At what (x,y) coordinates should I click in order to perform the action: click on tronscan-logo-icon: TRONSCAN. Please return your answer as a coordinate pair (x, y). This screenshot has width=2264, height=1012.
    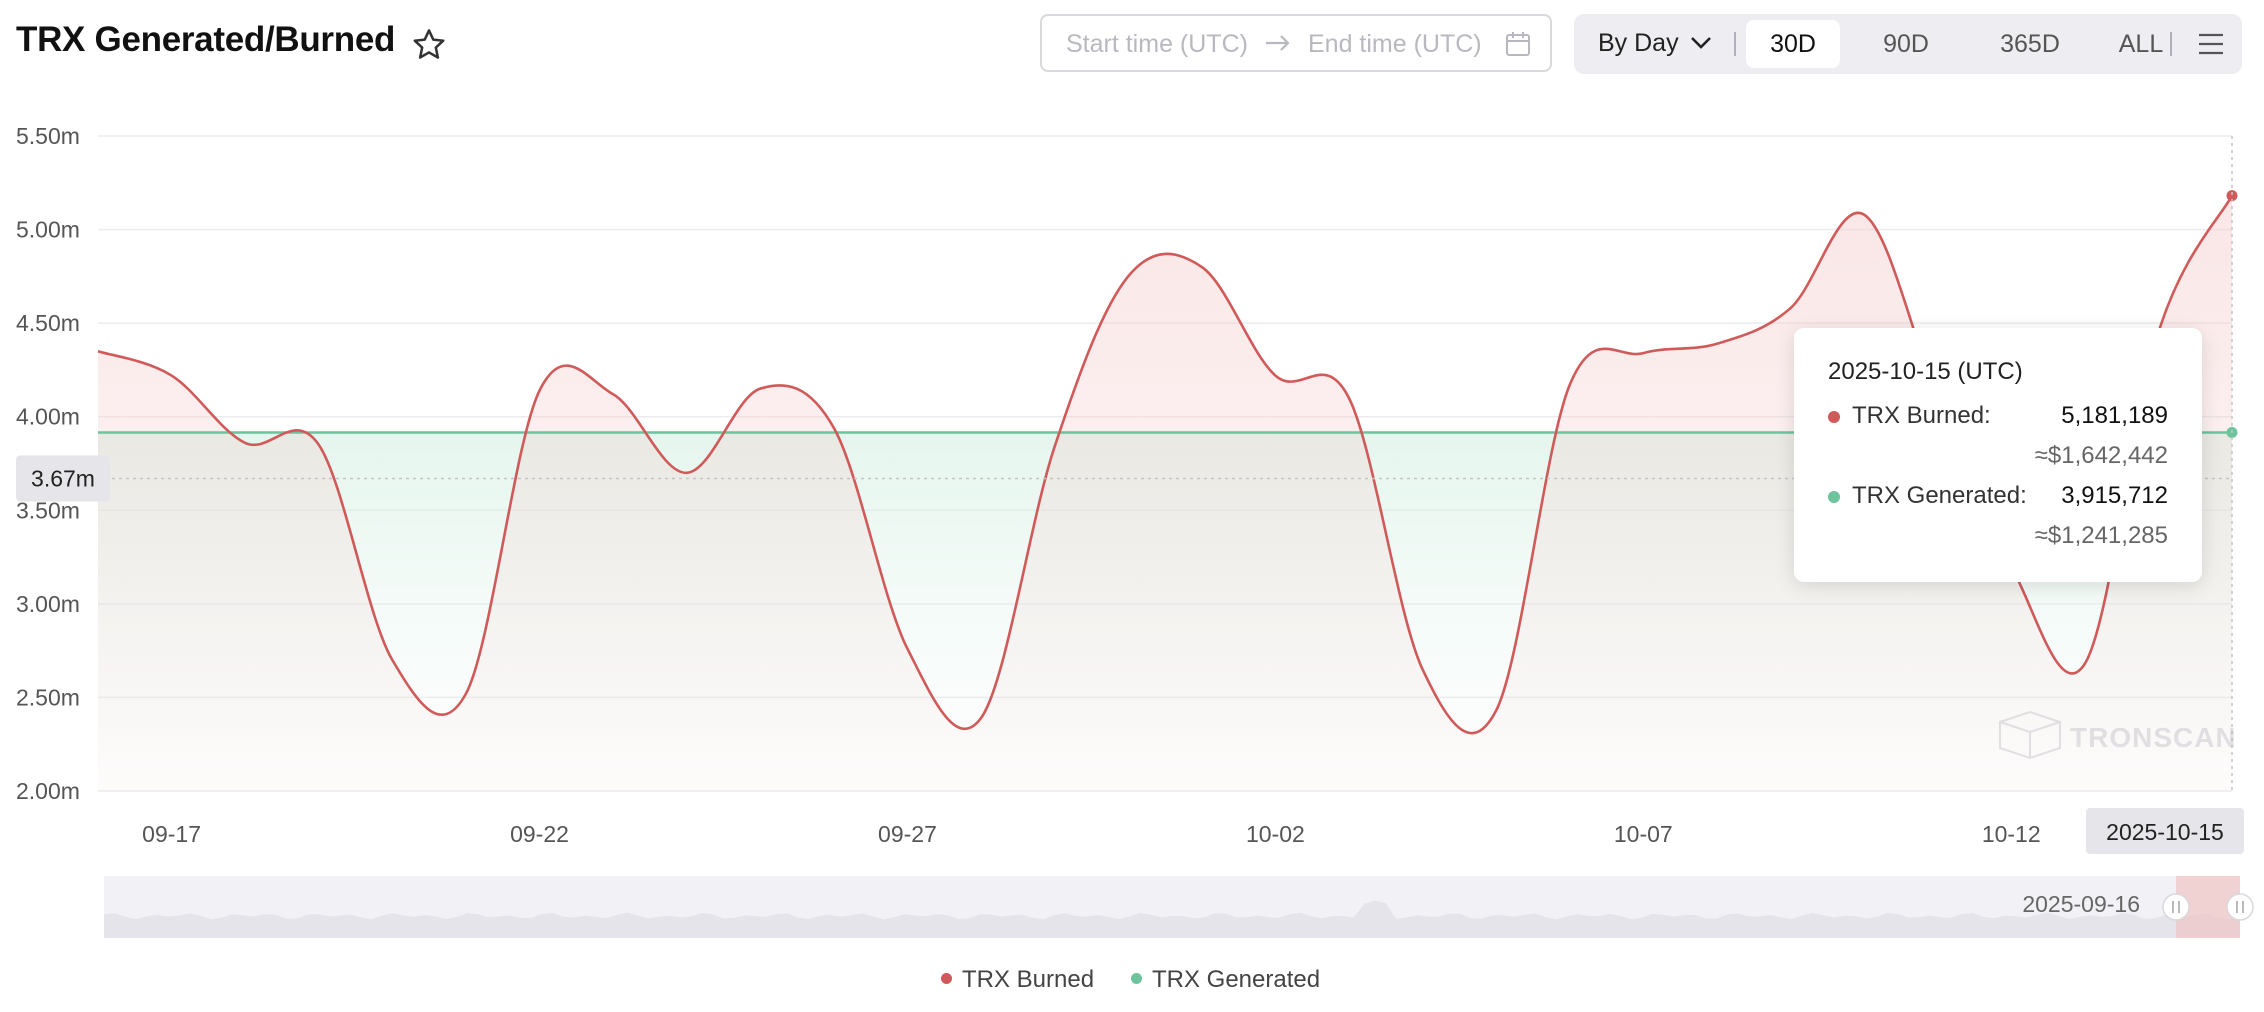
    Looking at the image, I should click on (2118, 735).